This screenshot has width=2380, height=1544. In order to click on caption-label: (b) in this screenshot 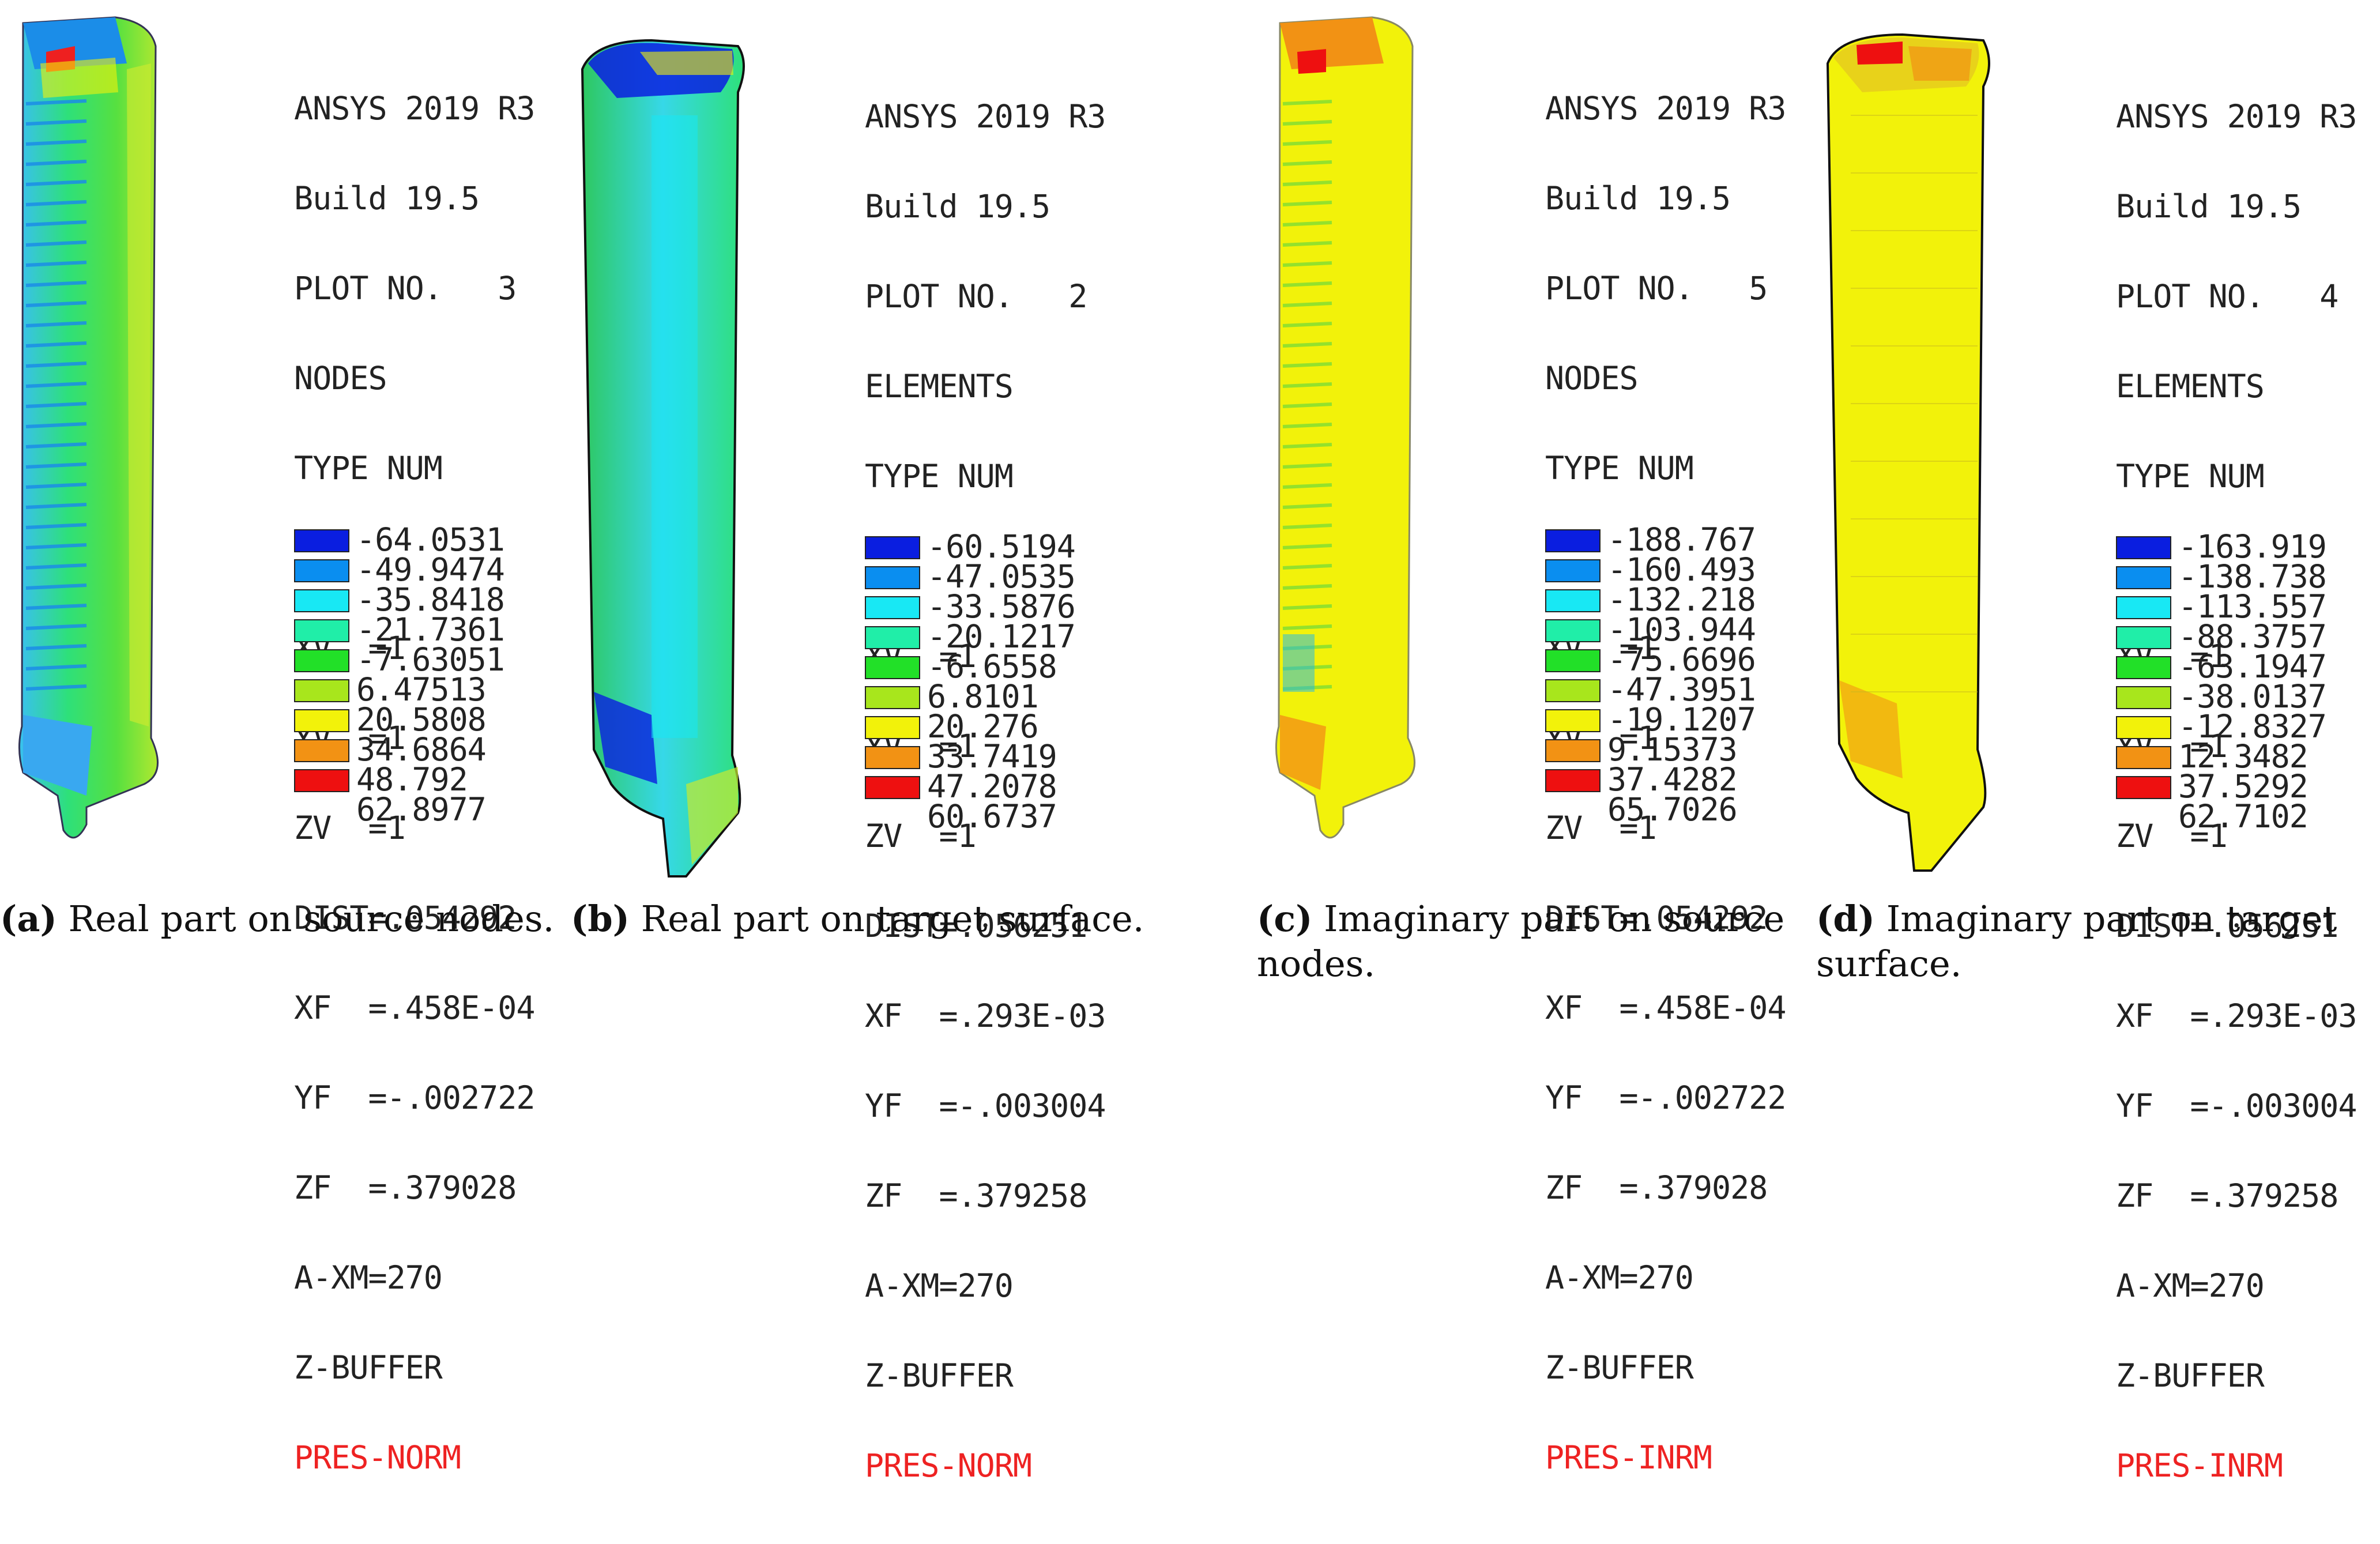, I will do `click(601, 919)`.